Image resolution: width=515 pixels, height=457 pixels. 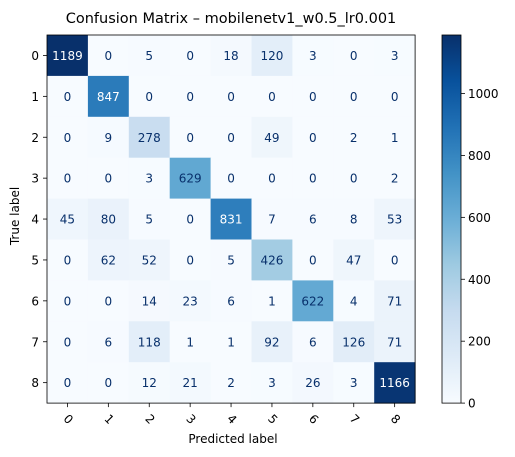 I want to click on cell-value-label: 9, so click(x=109, y=138).